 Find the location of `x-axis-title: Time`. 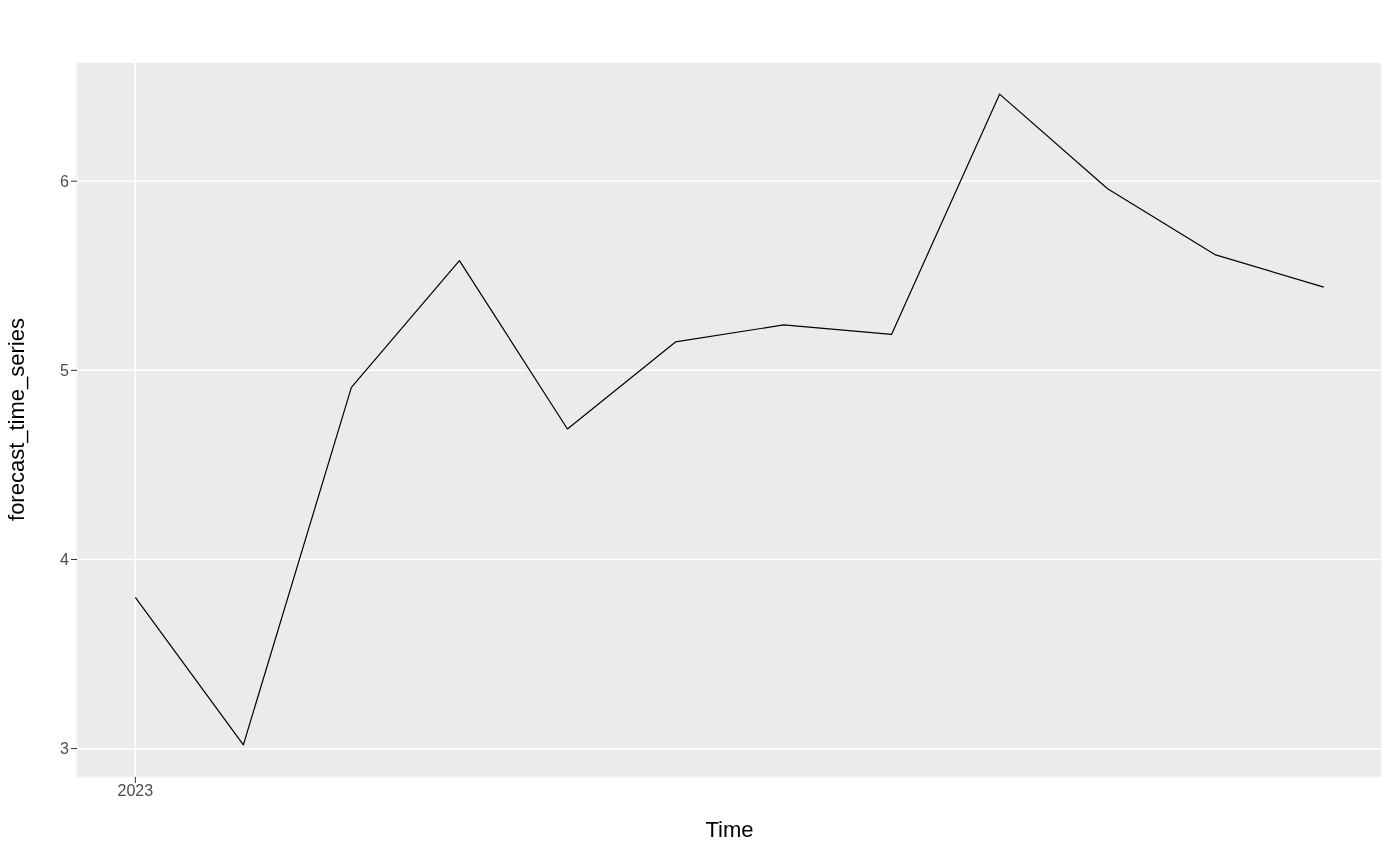

x-axis-title: Time is located at coordinates (729, 829).